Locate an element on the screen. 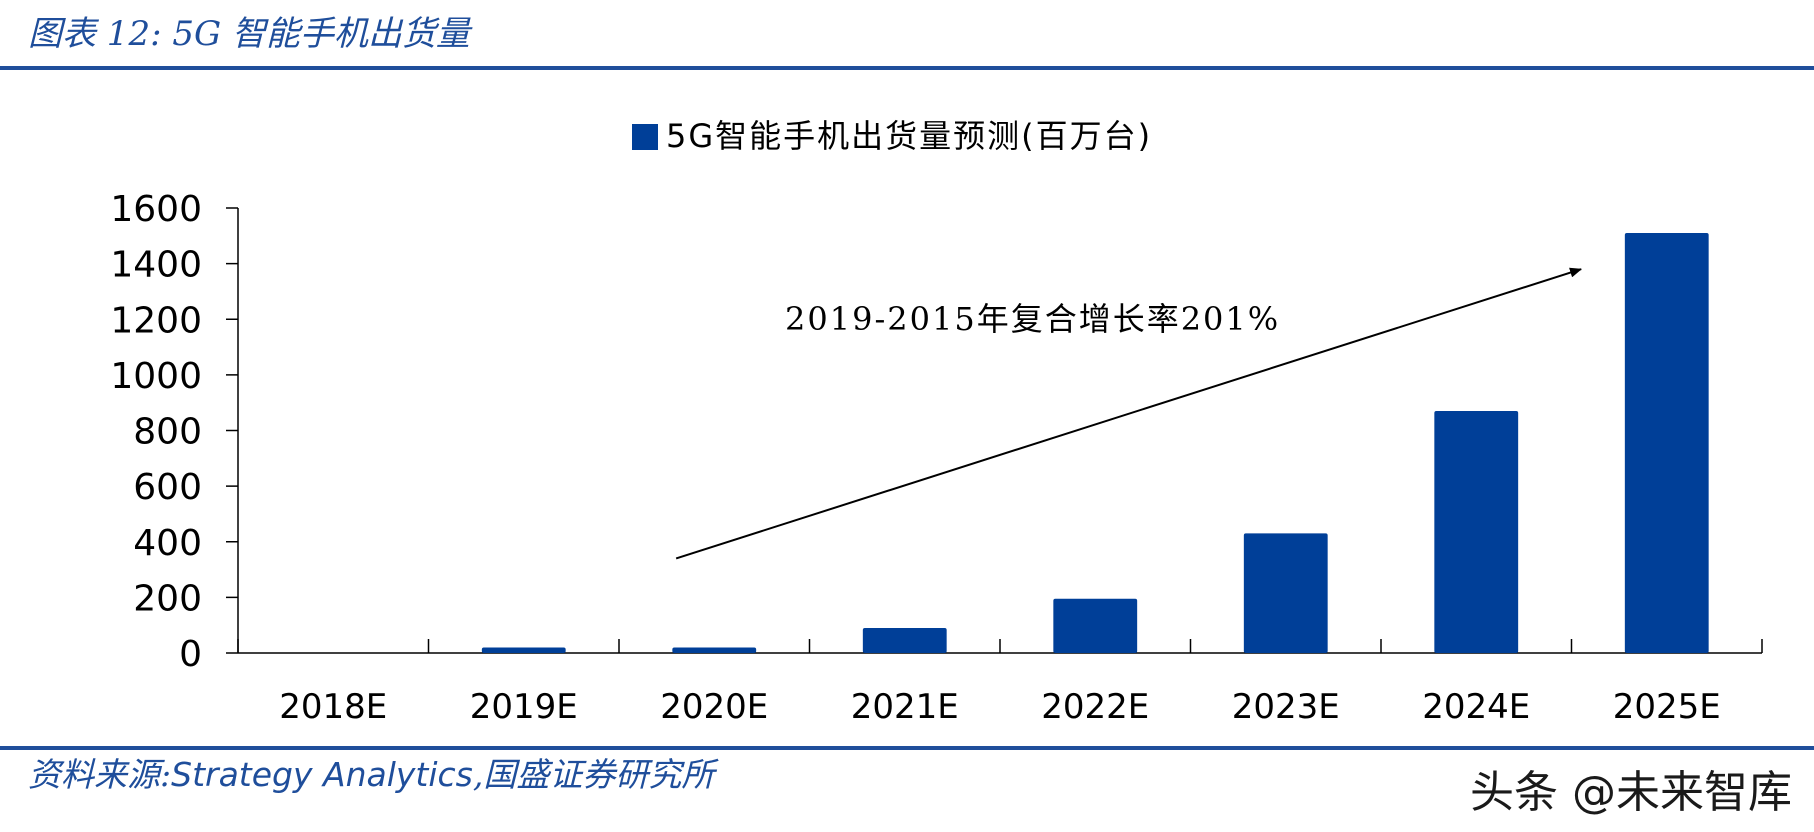 The height and width of the screenshot is (832, 1814). source-org: Strategy Analytics is located at coordinates (322, 774).